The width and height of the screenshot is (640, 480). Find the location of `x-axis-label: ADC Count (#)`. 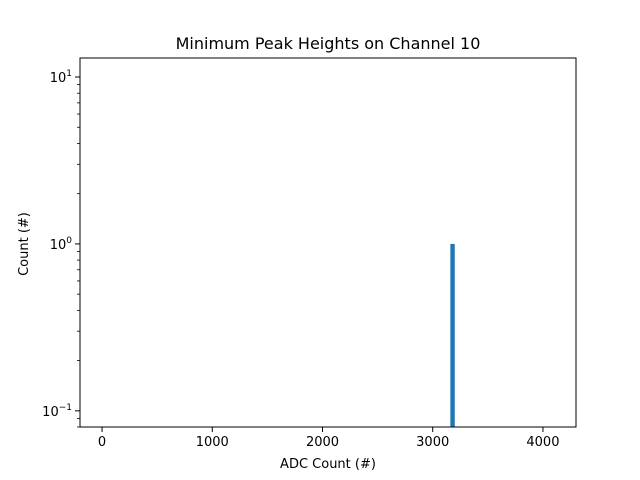

x-axis-label: ADC Count (#) is located at coordinates (328, 464).